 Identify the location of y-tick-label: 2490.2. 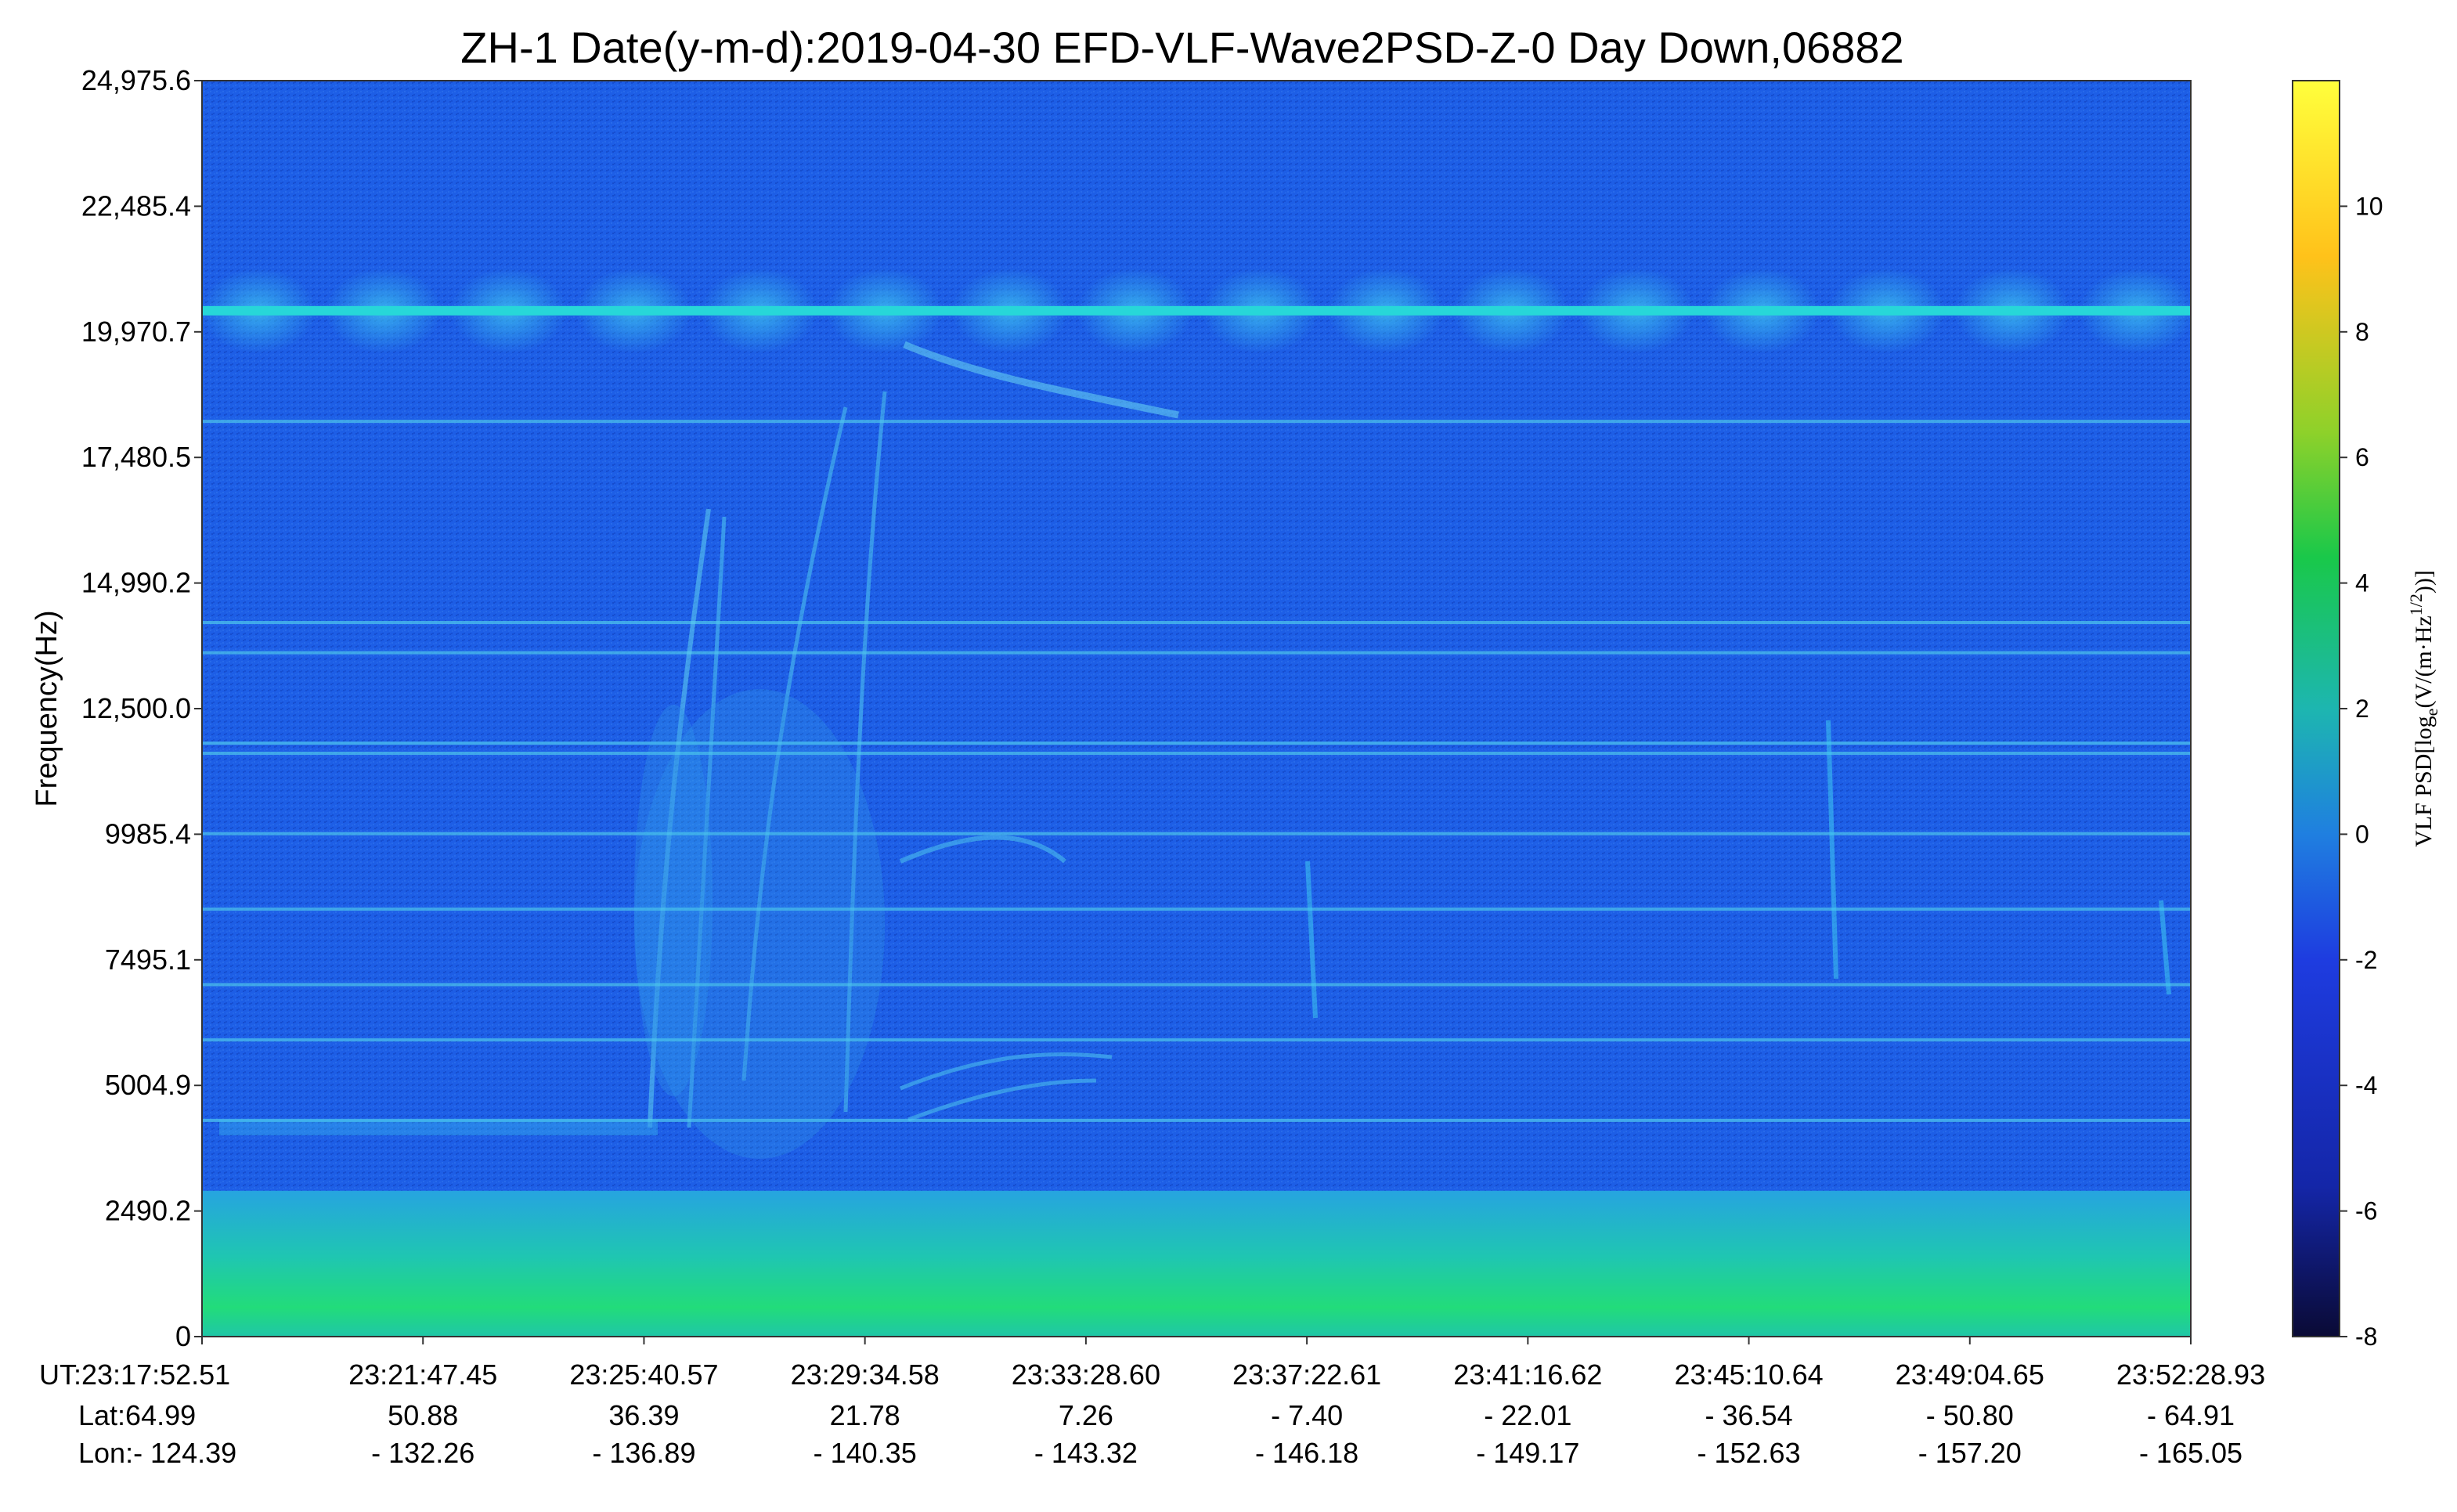
(148, 1211).